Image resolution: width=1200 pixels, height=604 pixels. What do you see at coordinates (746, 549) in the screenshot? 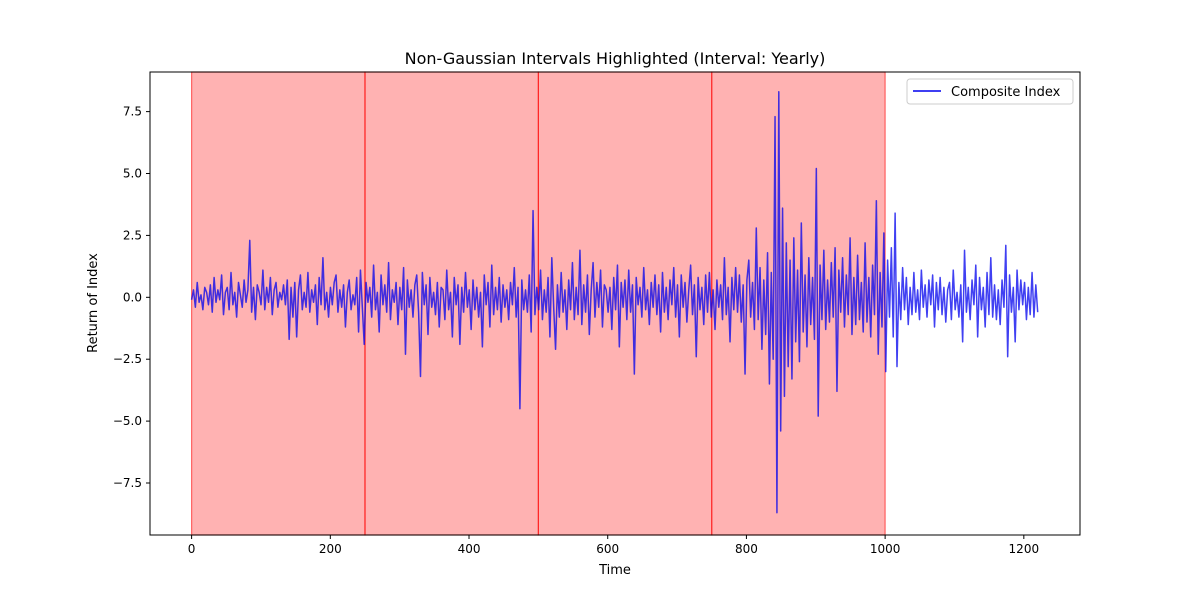
I see `x-tick-label: 800` at bounding box center [746, 549].